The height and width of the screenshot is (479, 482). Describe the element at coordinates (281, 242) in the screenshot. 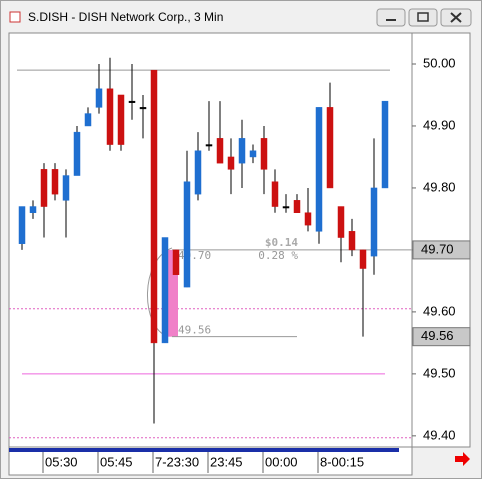

I see `measure-change: $0.14` at that location.